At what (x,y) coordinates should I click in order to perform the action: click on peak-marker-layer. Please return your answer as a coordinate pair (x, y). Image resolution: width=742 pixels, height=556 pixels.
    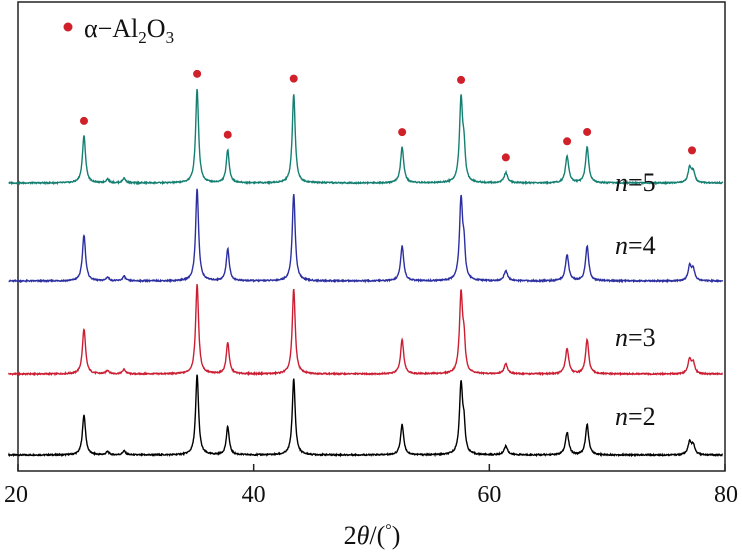
    Looking at the image, I should click on (388, 115).